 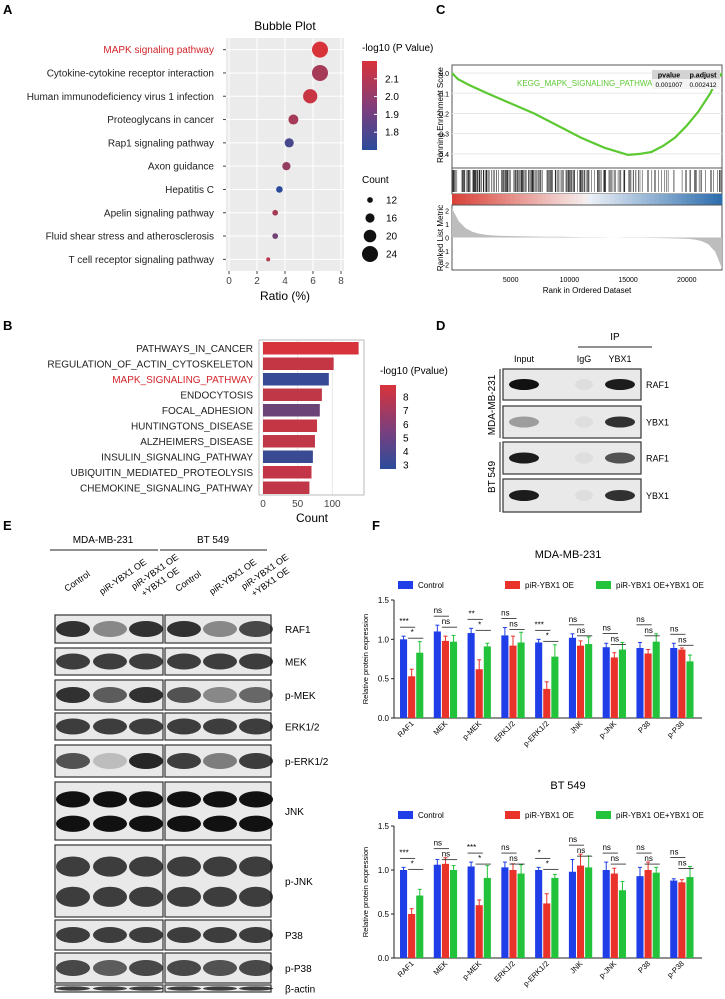 I want to click on y-tick-label: -0.4, so click(x=443, y=155).